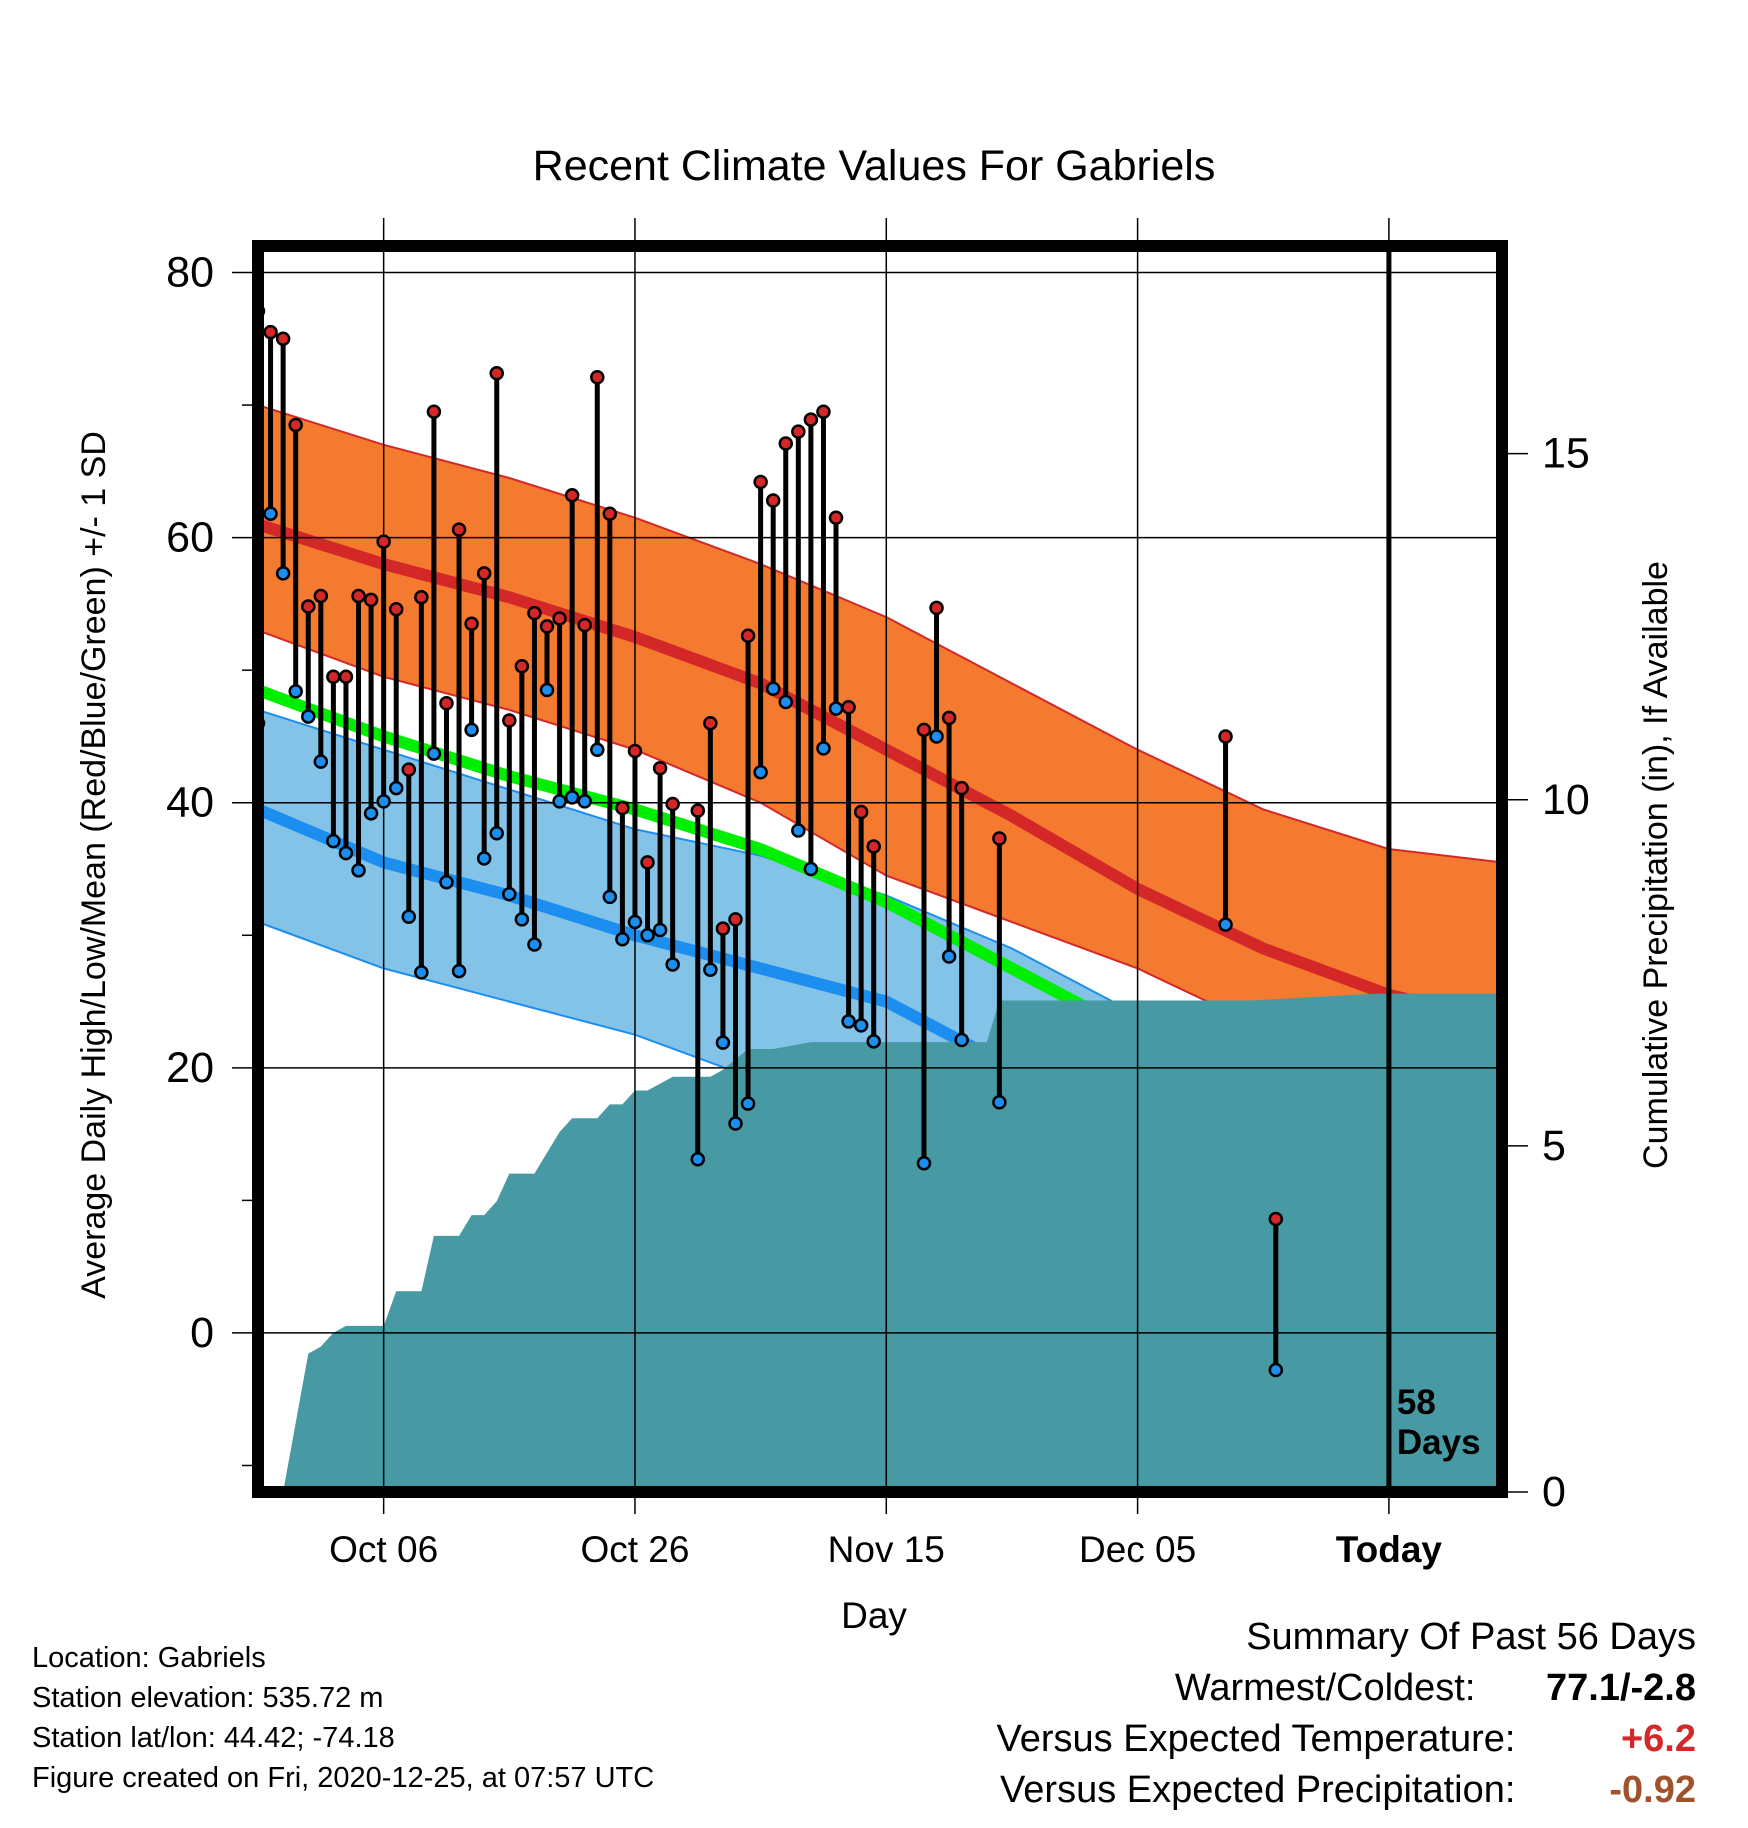 The height and width of the screenshot is (1828, 1748). I want to click on summary-temp-row: Versus Expected Temperature: +6.2, so click(1346, 1739).